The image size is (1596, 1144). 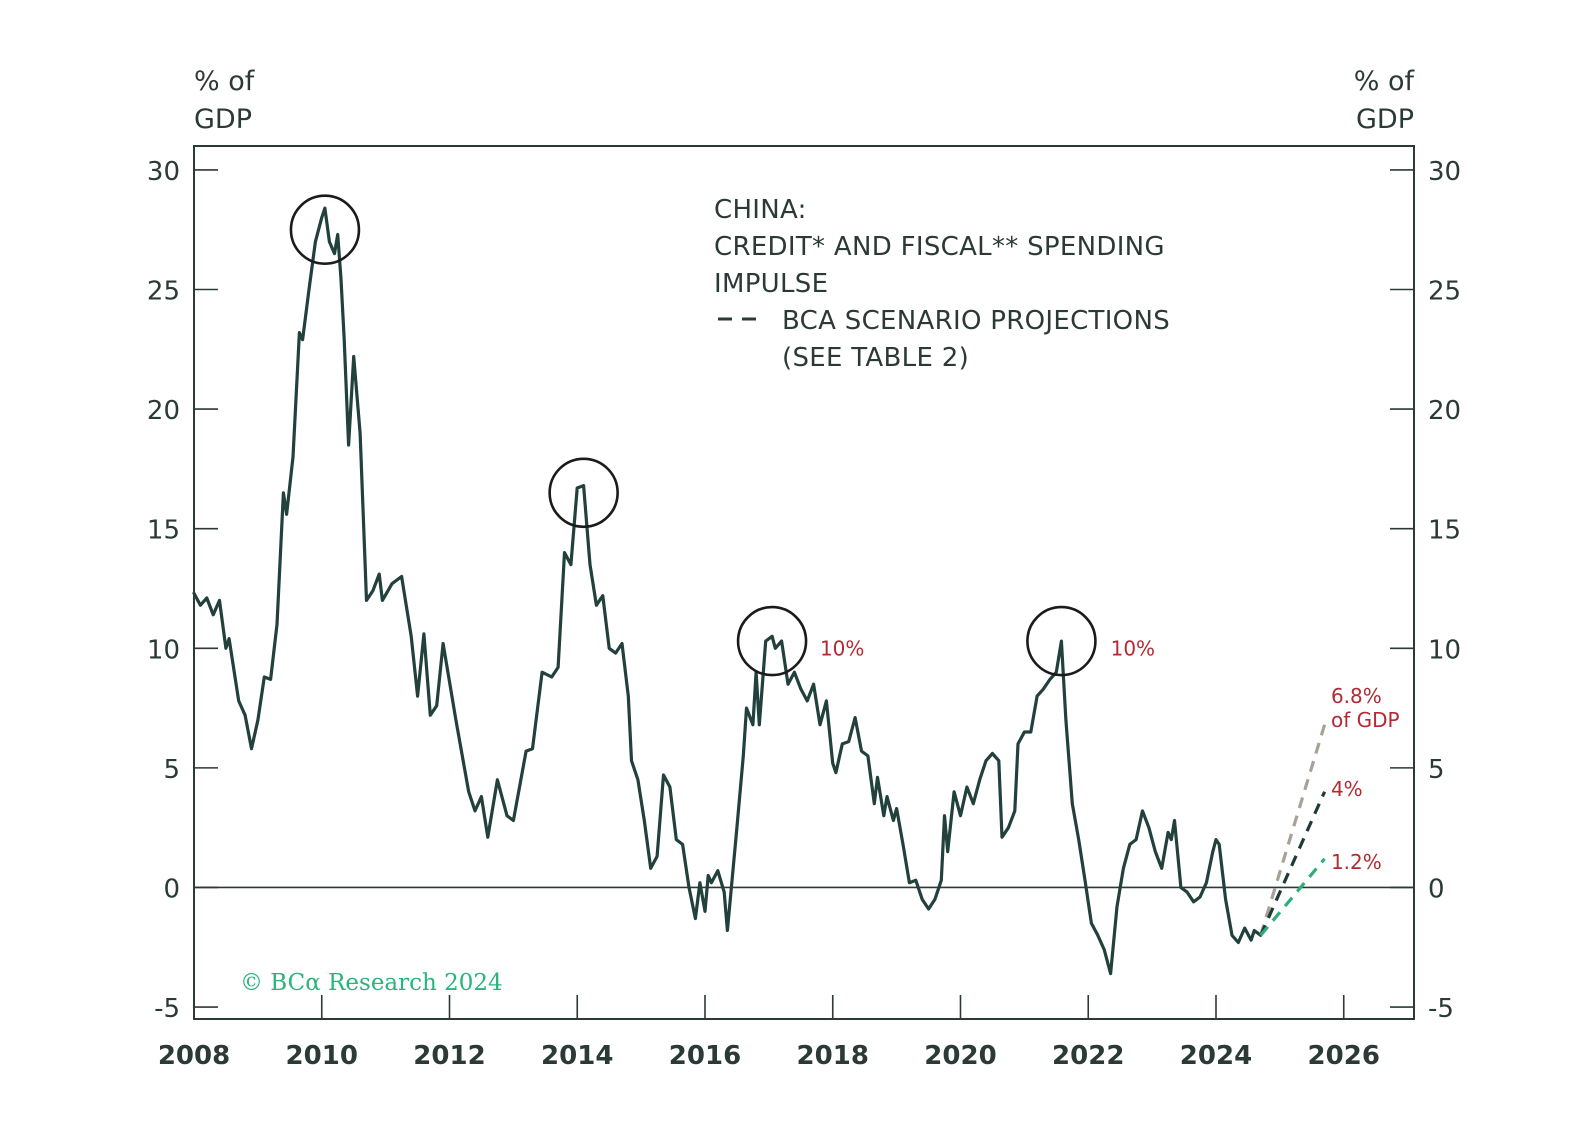 What do you see at coordinates (163, 650) in the screenshot?
I see `ytick-left-label: 10` at bounding box center [163, 650].